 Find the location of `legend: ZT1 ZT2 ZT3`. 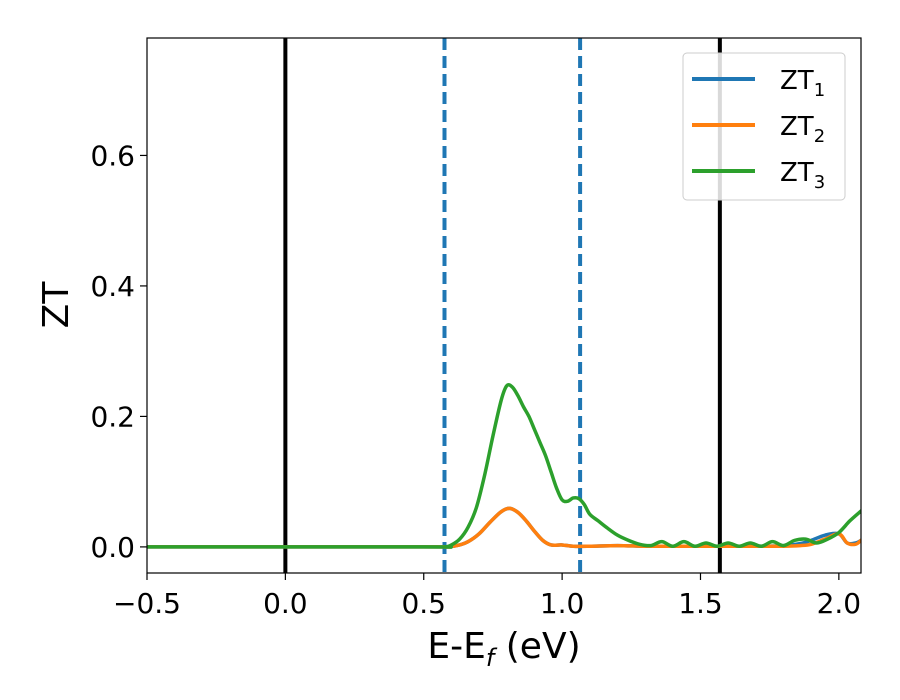

legend: ZT1 ZT2 ZT3 is located at coordinates (764, 126).